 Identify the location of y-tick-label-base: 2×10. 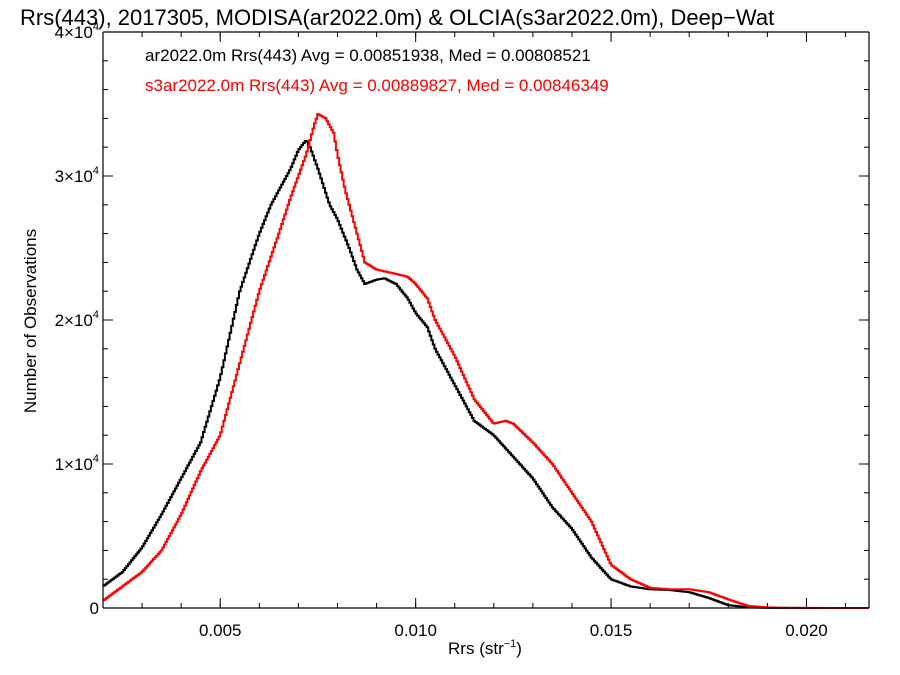
(74, 320).